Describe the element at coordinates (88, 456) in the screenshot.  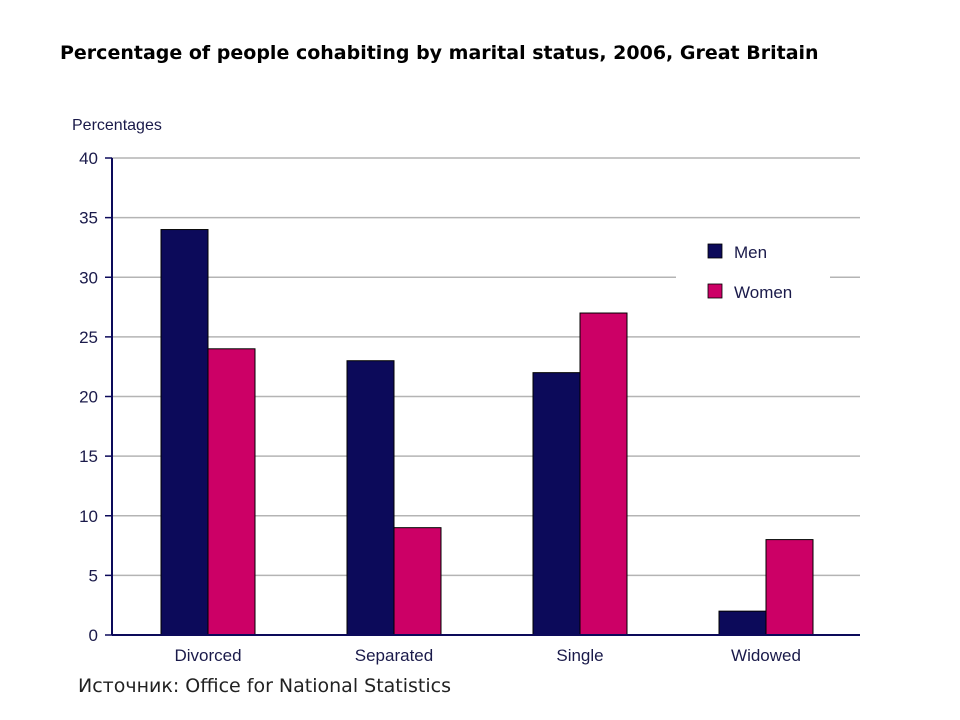
I see `y-tick-label: 15` at that location.